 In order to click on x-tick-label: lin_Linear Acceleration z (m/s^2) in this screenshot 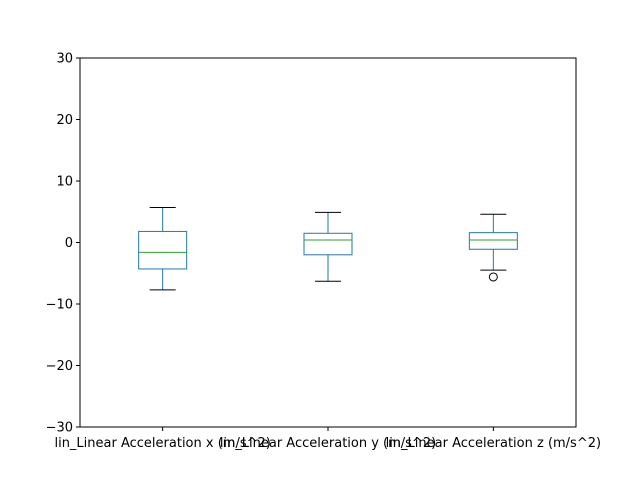, I will do `click(494, 443)`.